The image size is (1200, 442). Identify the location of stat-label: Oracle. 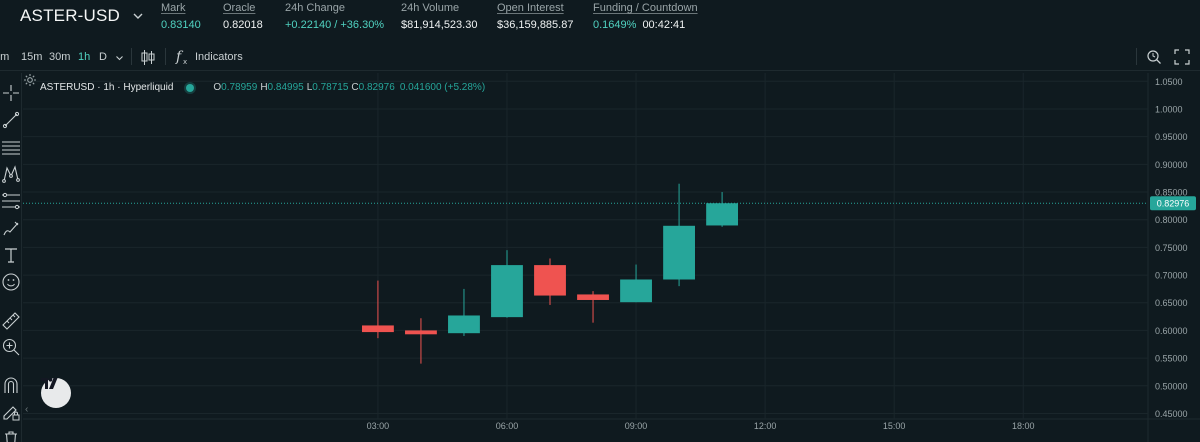
(239, 8).